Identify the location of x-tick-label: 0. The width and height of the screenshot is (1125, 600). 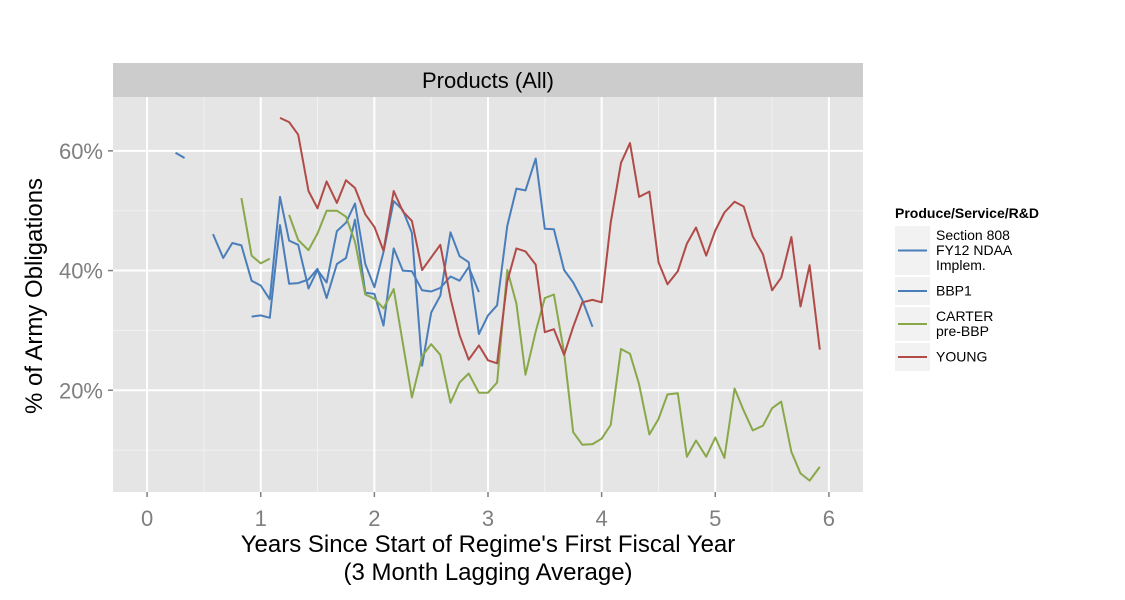
(147, 518).